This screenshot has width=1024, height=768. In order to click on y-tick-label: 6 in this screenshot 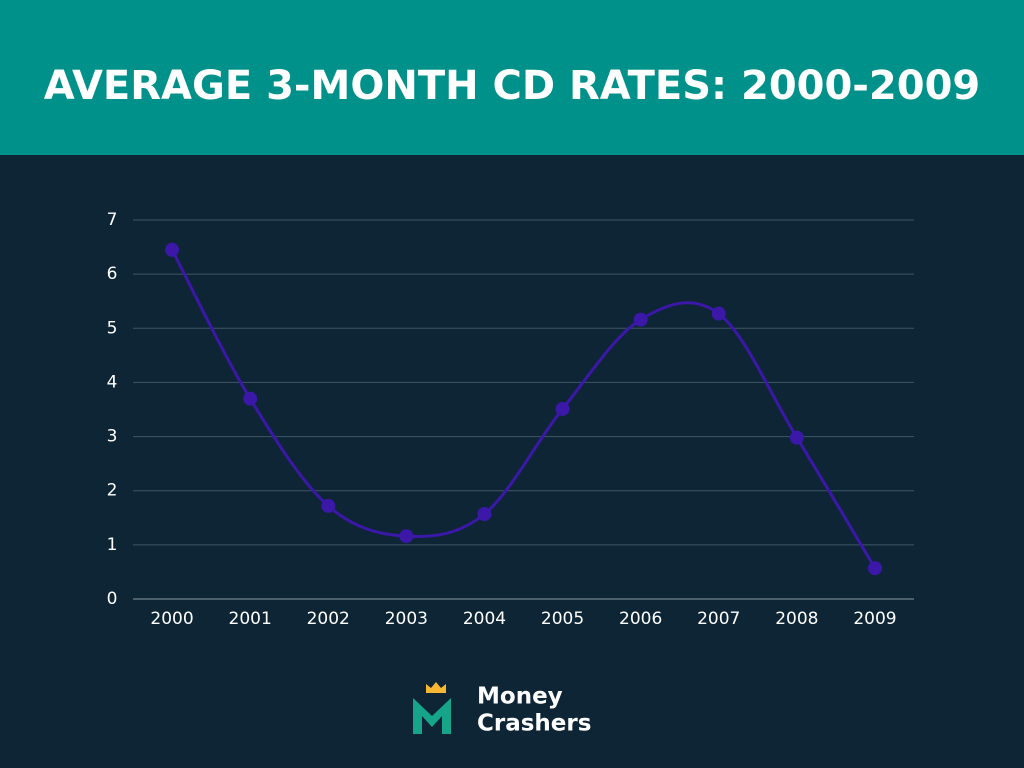, I will do `click(112, 274)`.